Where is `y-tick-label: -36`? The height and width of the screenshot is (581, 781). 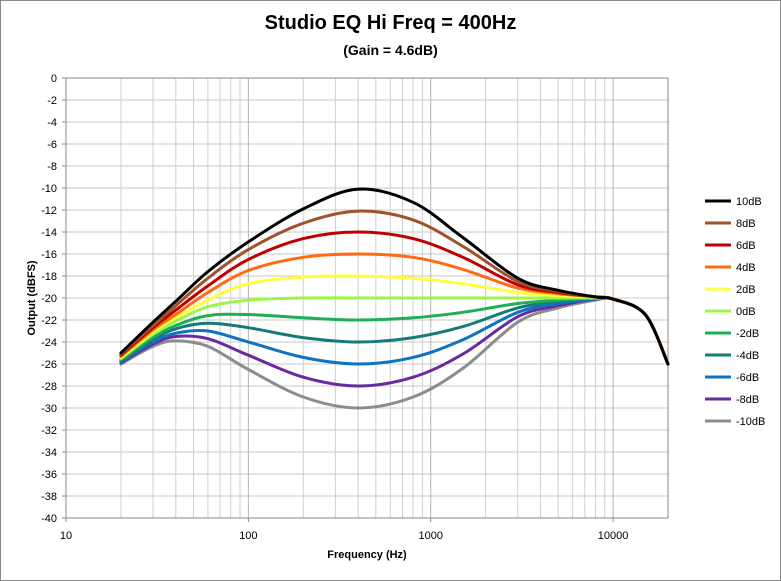
y-tick-label: -36 is located at coordinates (49, 475).